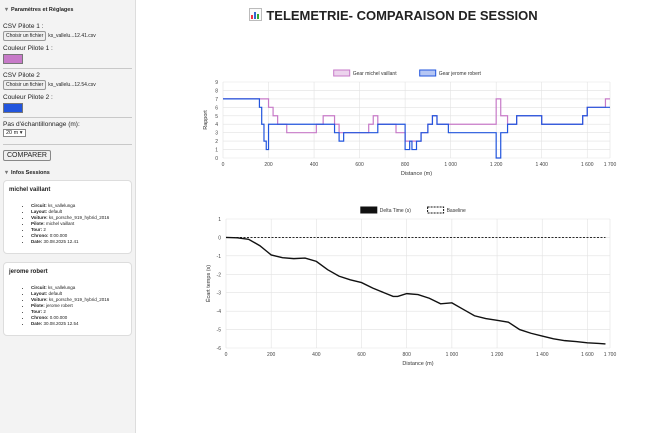 This screenshot has width=650, height=433. I want to click on y-tick-label: 5, so click(216, 117).